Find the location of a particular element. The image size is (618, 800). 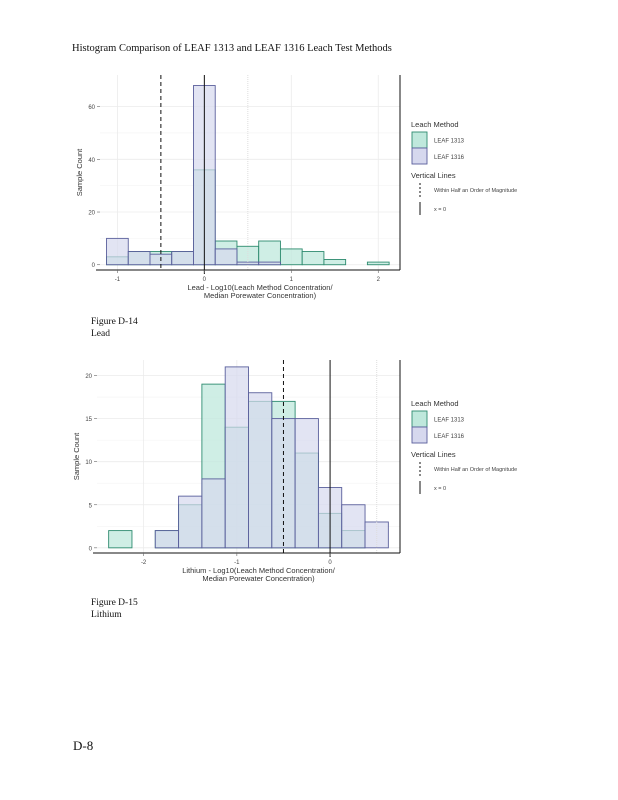

y-tick-label: 40 is located at coordinates (91, 161).